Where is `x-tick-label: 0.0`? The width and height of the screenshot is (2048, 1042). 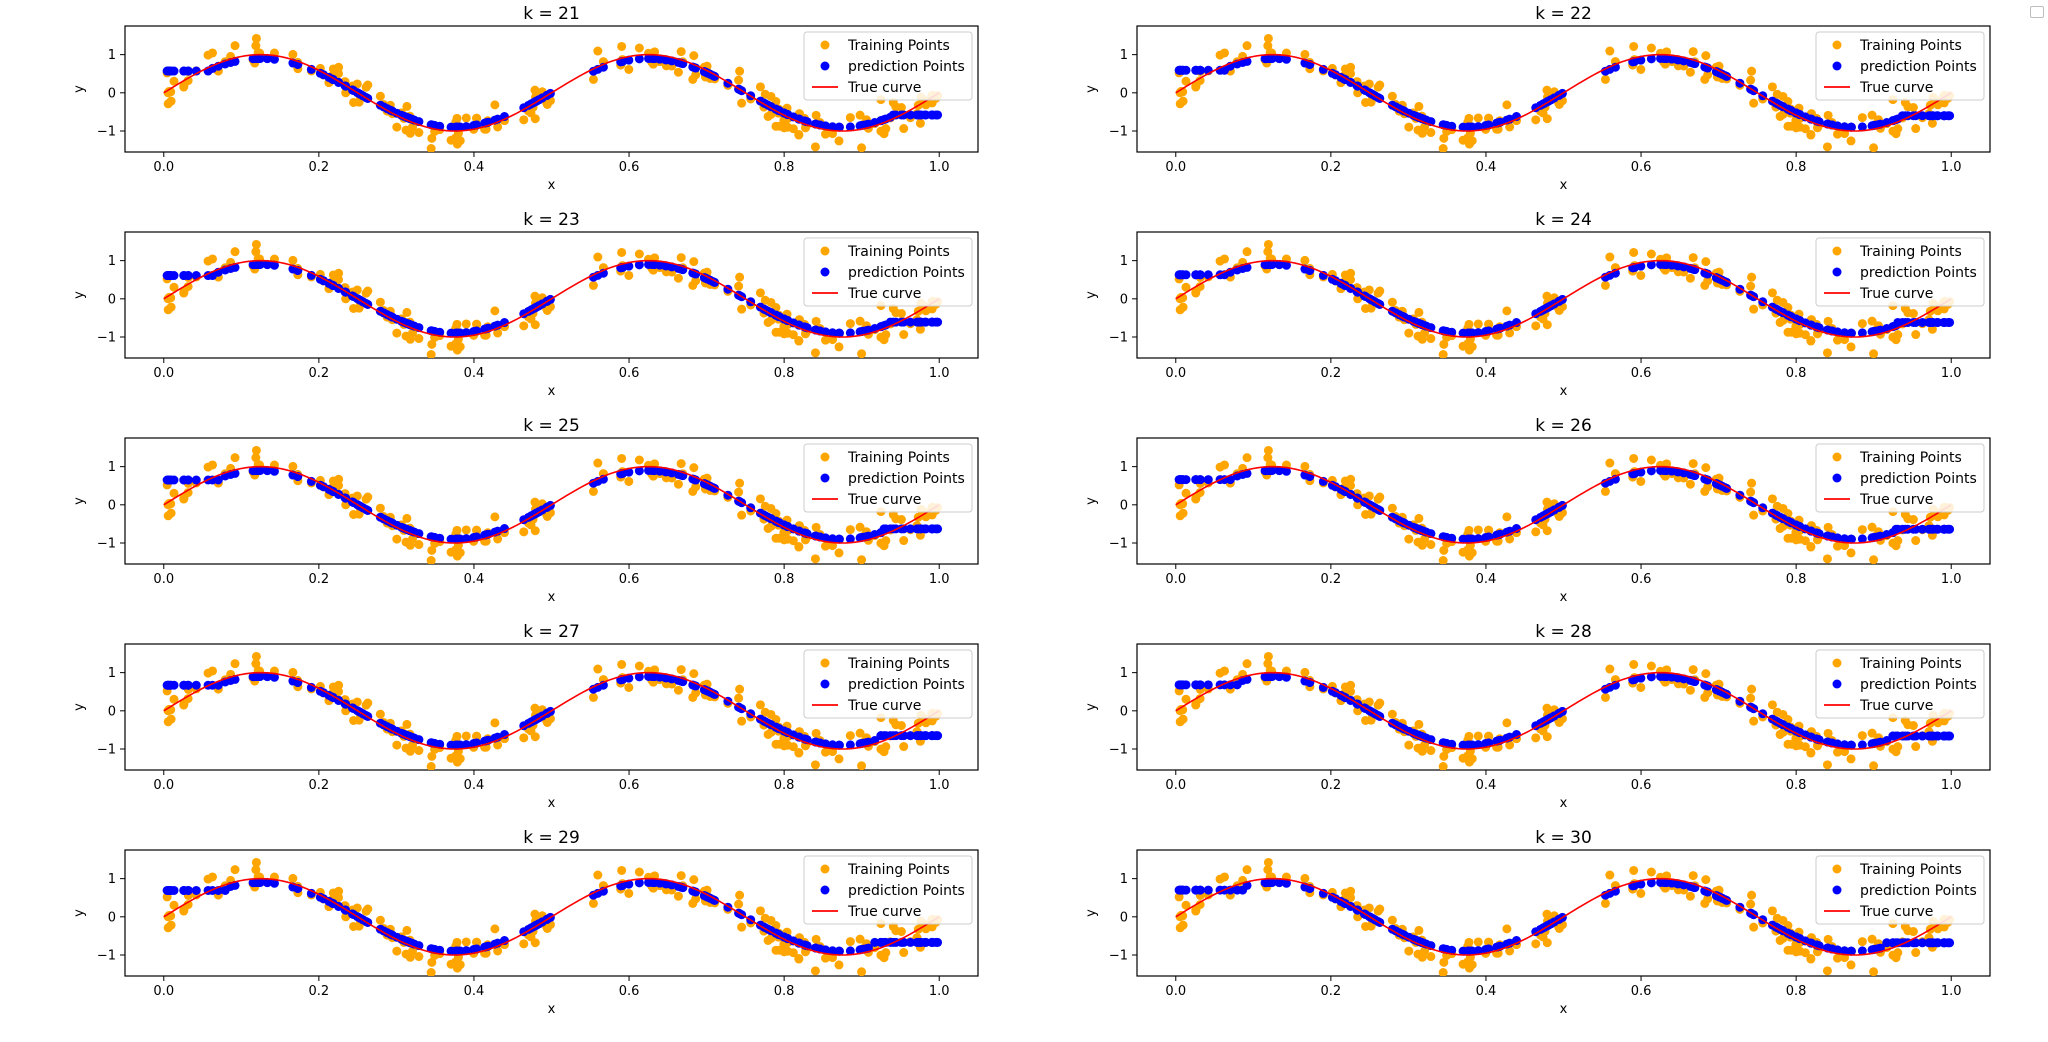 x-tick-label: 0.0 is located at coordinates (1175, 373).